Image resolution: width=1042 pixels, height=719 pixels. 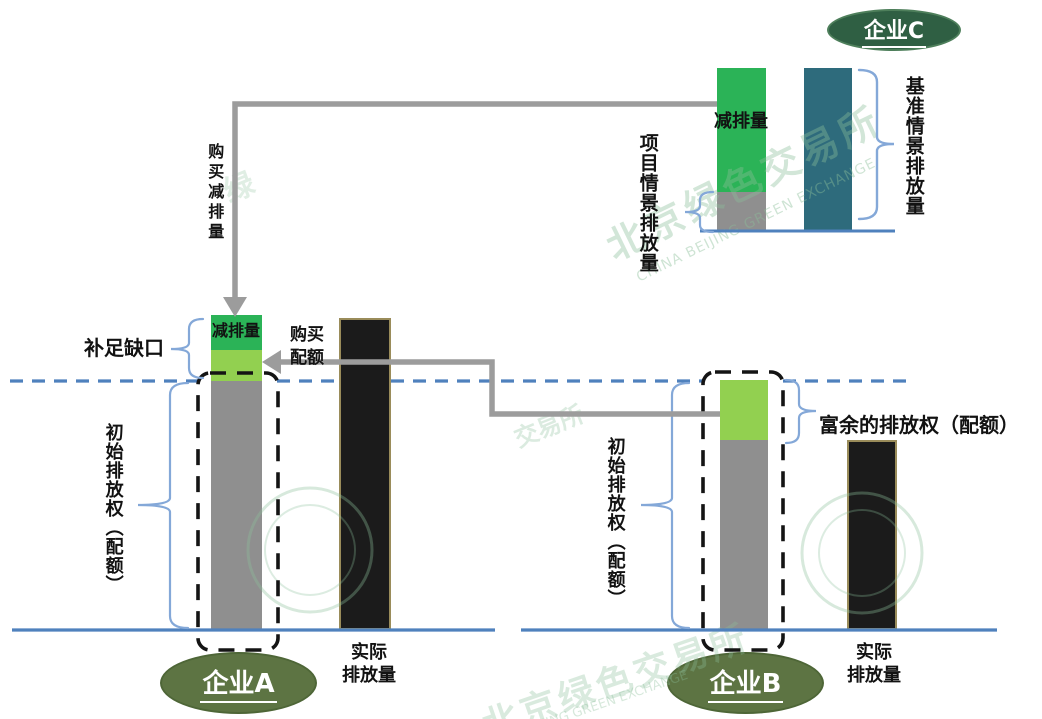 I want to click on brace-initial-allowance-b, so click(x=665, y=505).